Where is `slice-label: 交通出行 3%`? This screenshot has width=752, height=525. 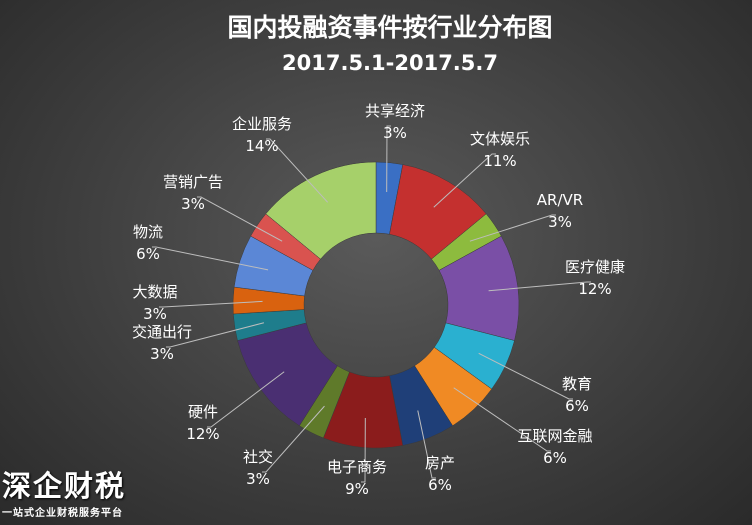
slice-label: 交通出行 3% is located at coordinates (162, 343).